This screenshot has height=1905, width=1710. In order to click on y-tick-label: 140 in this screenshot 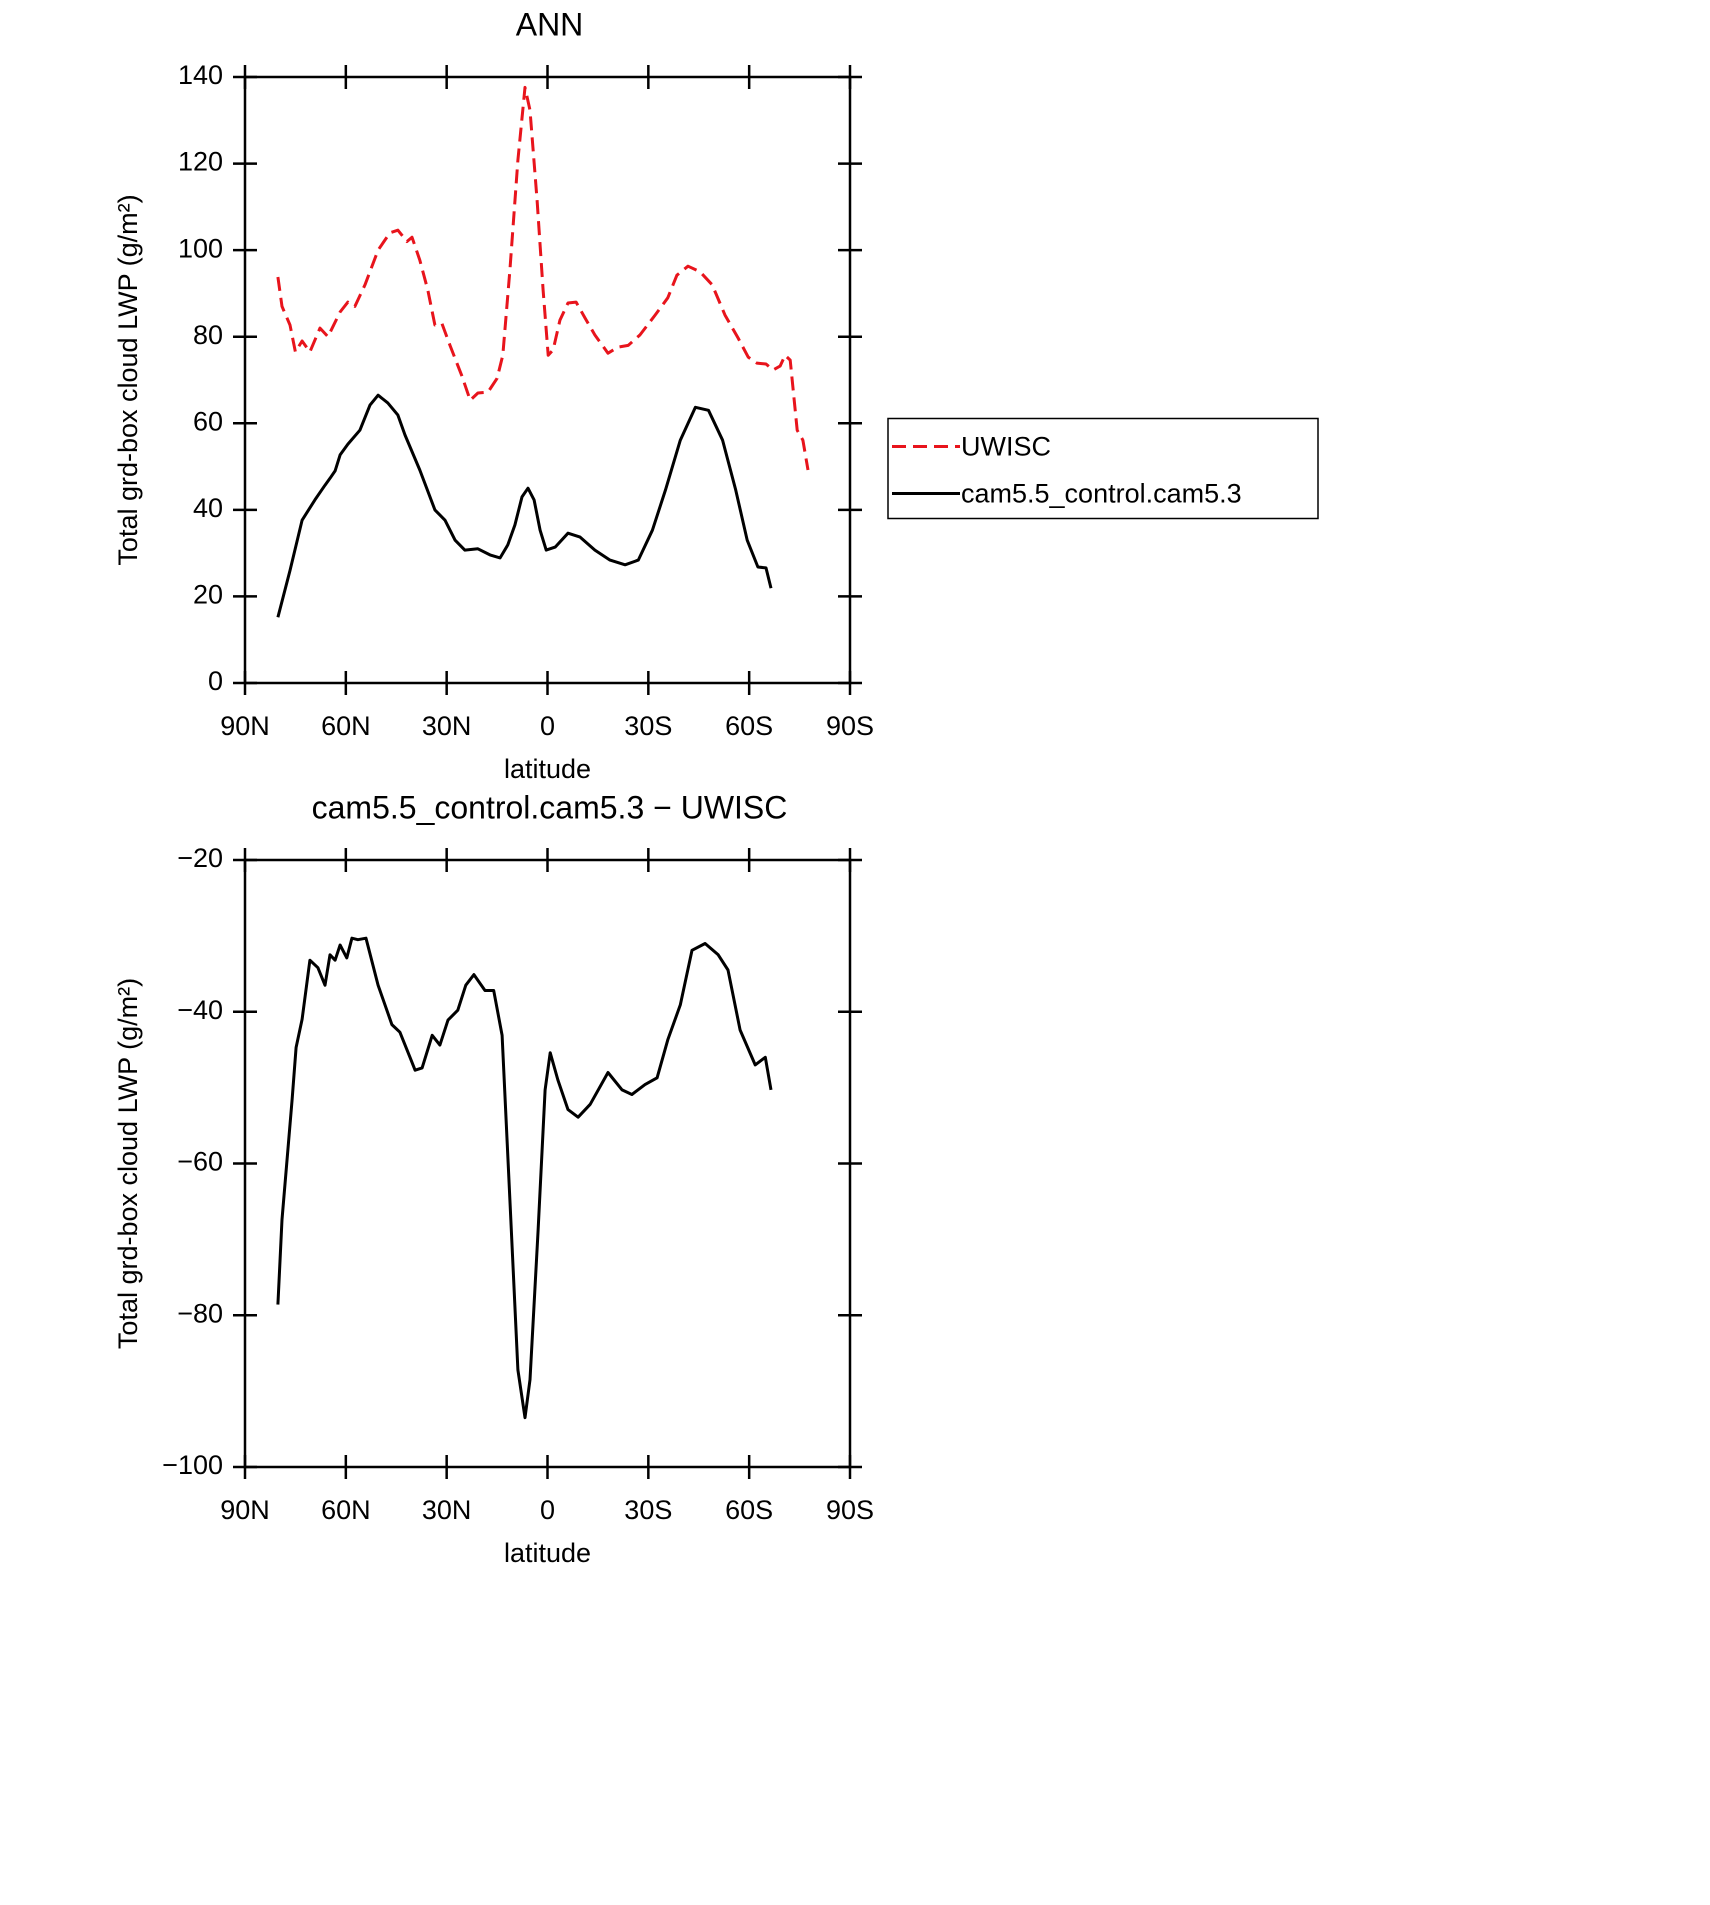, I will do `click(200, 75)`.